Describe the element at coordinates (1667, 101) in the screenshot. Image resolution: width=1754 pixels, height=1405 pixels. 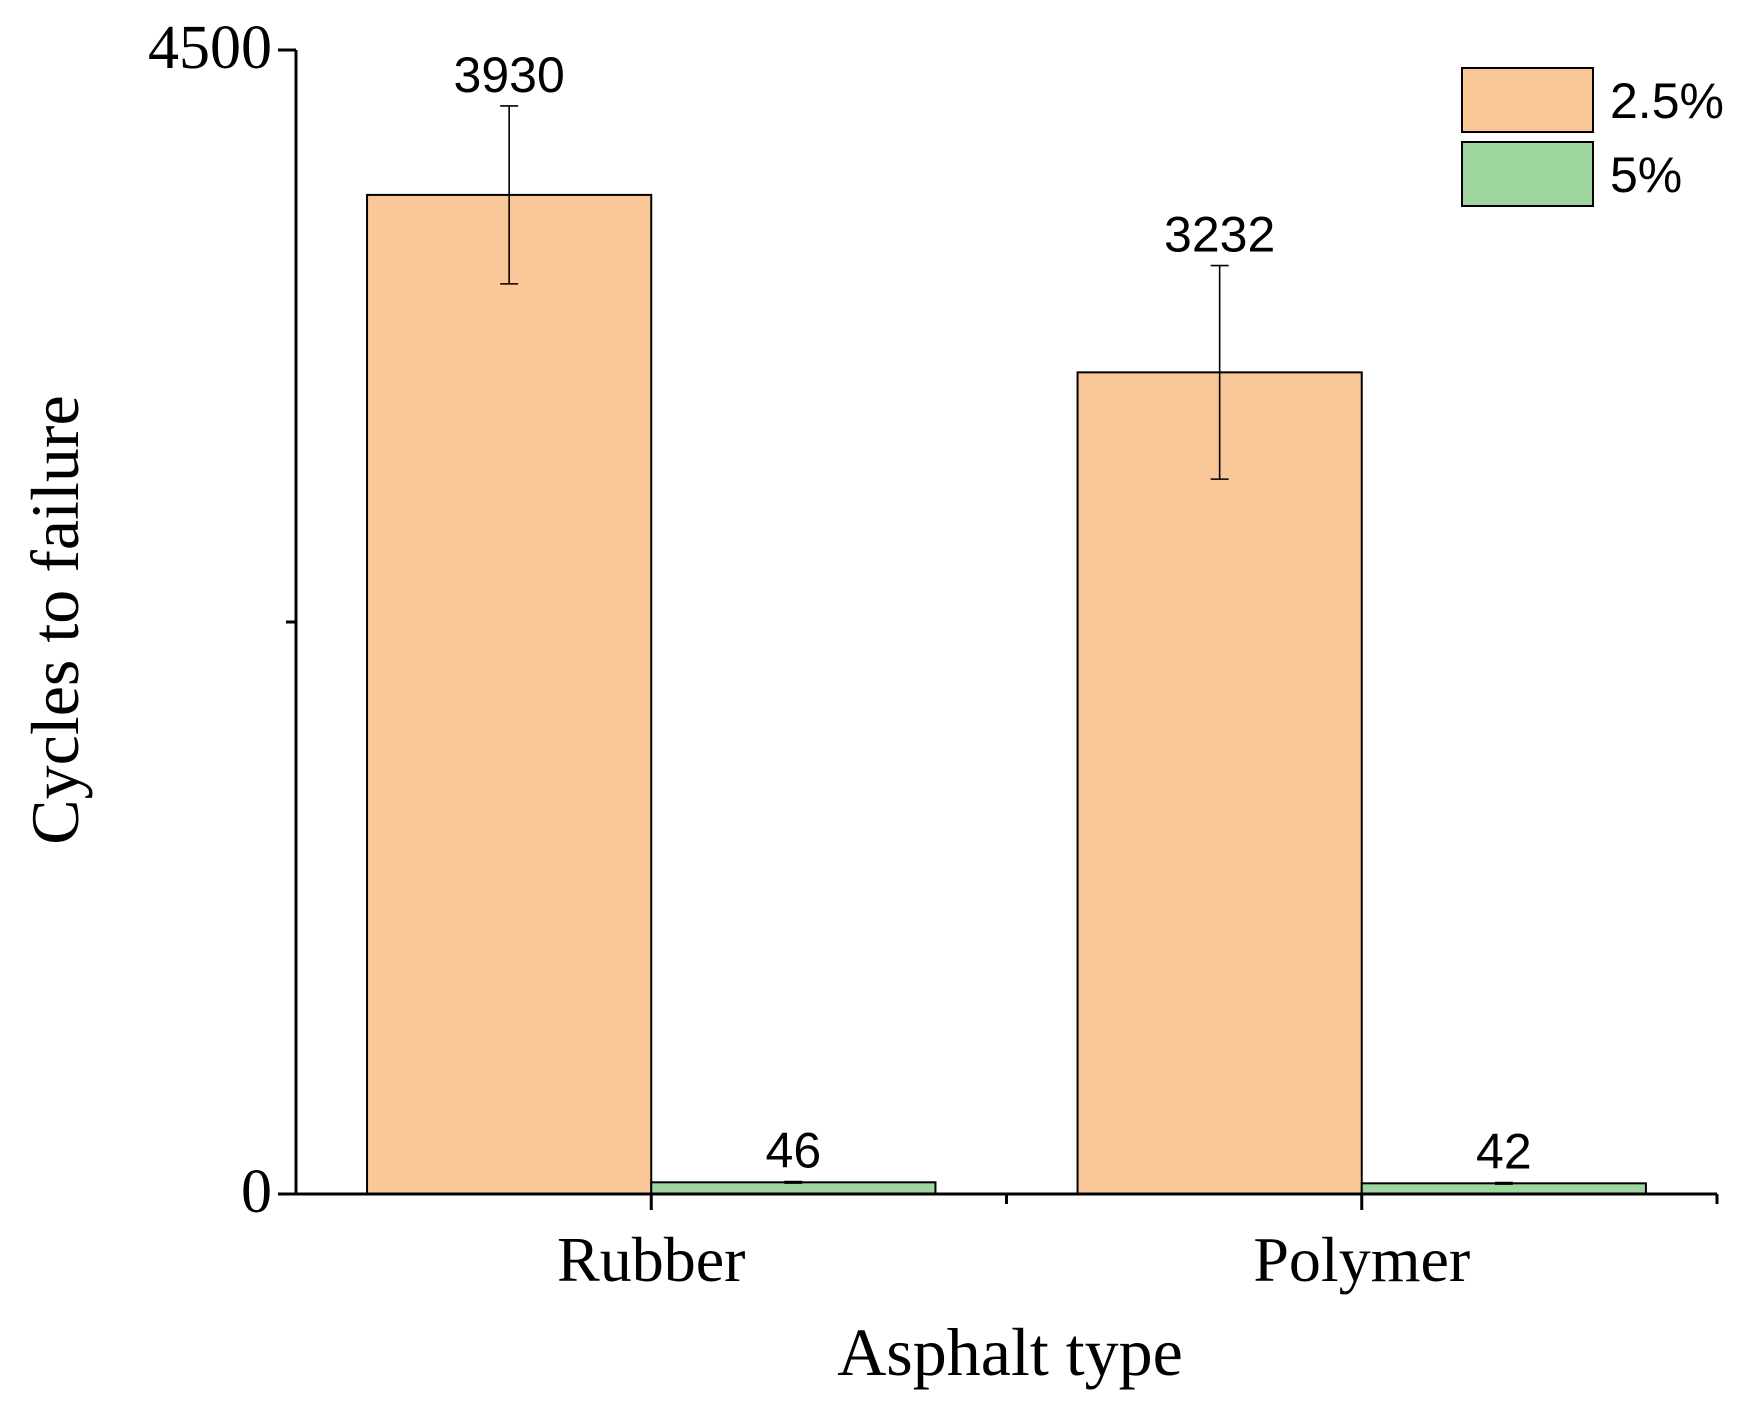
I see `legend-label: 2.5%` at that location.